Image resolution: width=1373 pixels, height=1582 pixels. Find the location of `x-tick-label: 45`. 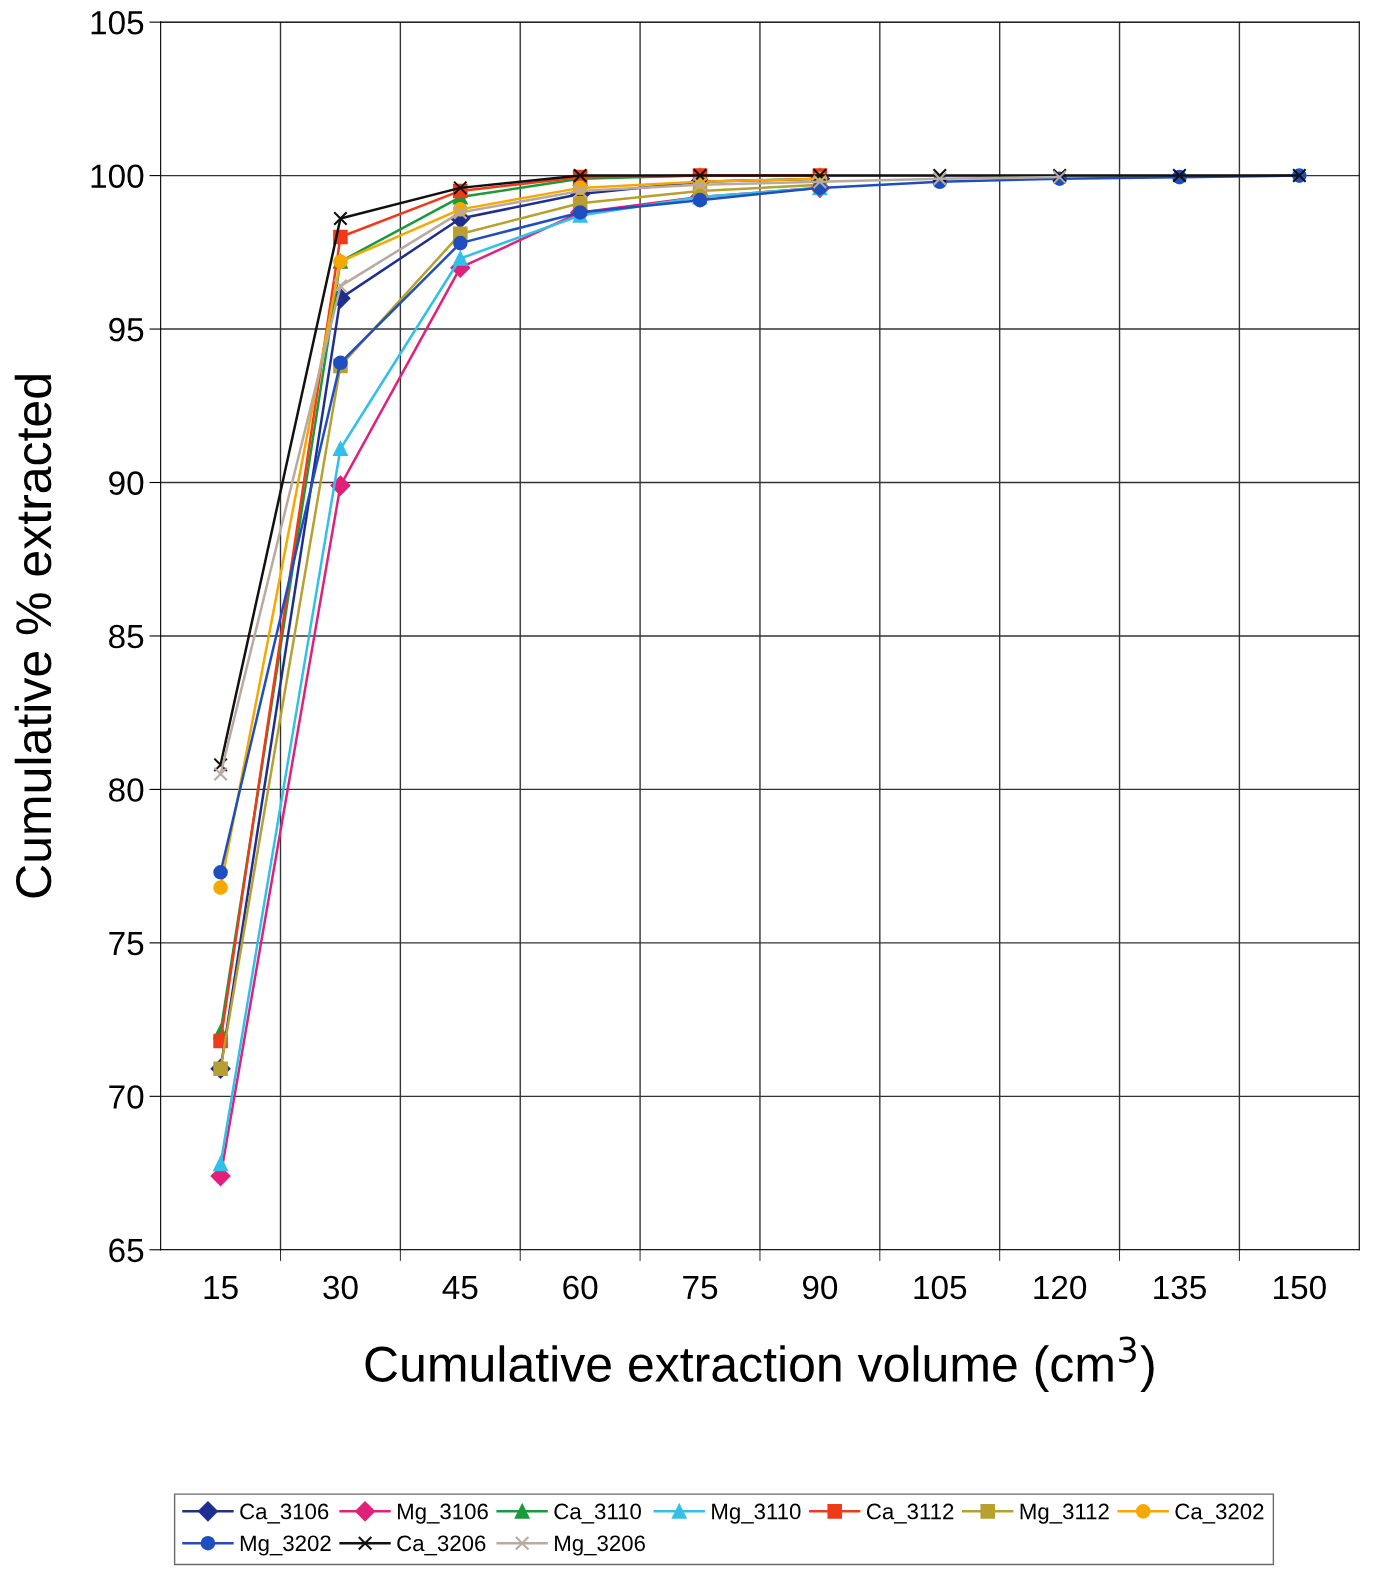

x-tick-label: 45 is located at coordinates (460, 1288).